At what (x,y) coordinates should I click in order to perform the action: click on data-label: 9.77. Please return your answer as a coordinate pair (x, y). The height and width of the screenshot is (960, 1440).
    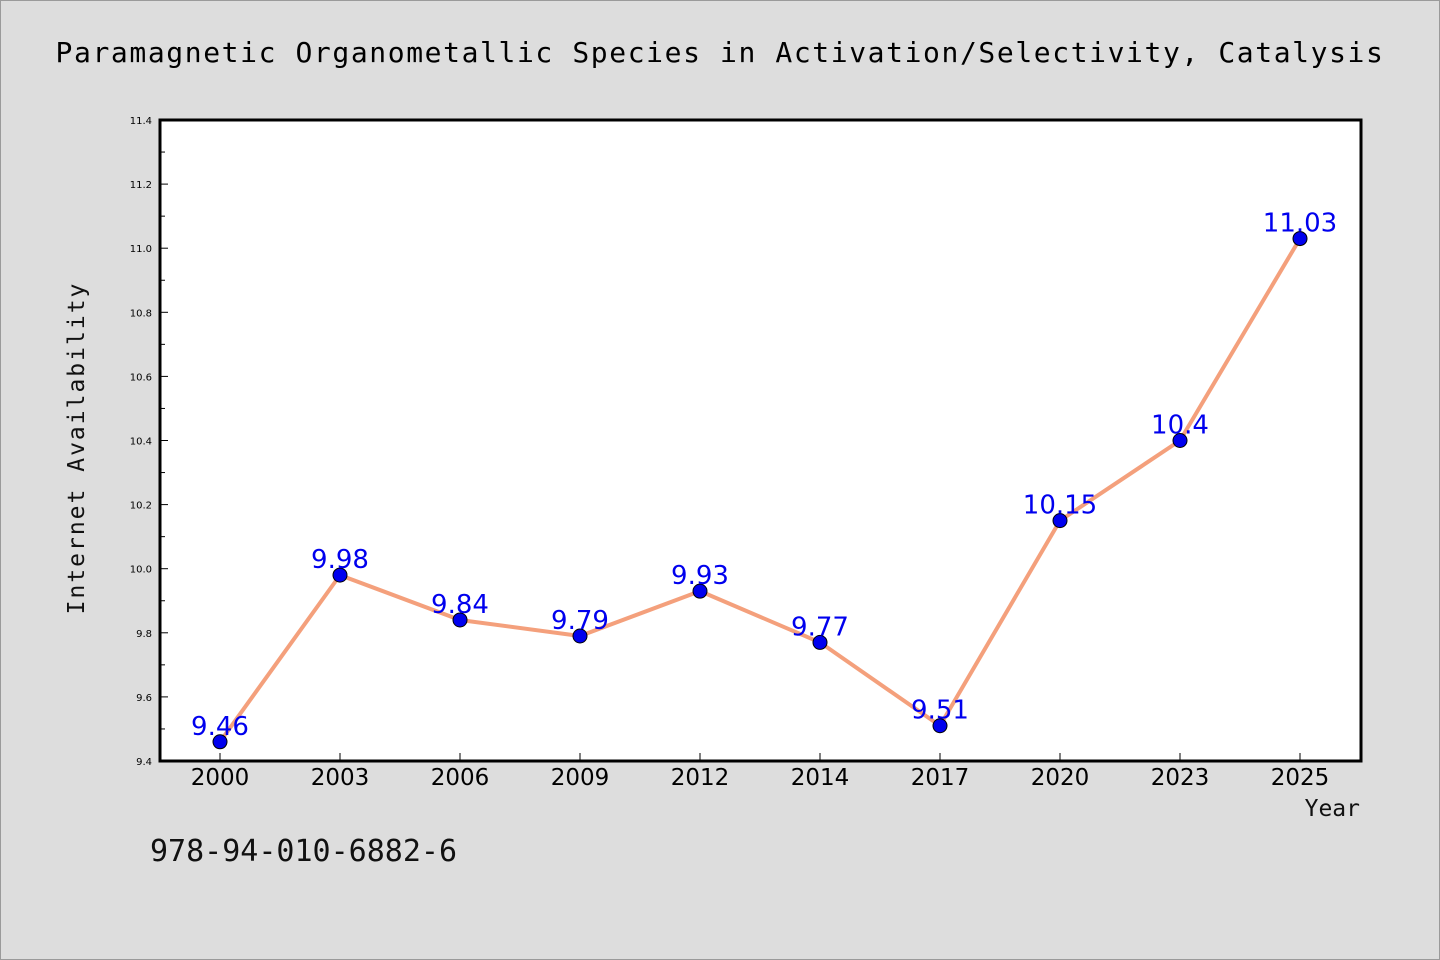
    Looking at the image, I should click on (820, 627).